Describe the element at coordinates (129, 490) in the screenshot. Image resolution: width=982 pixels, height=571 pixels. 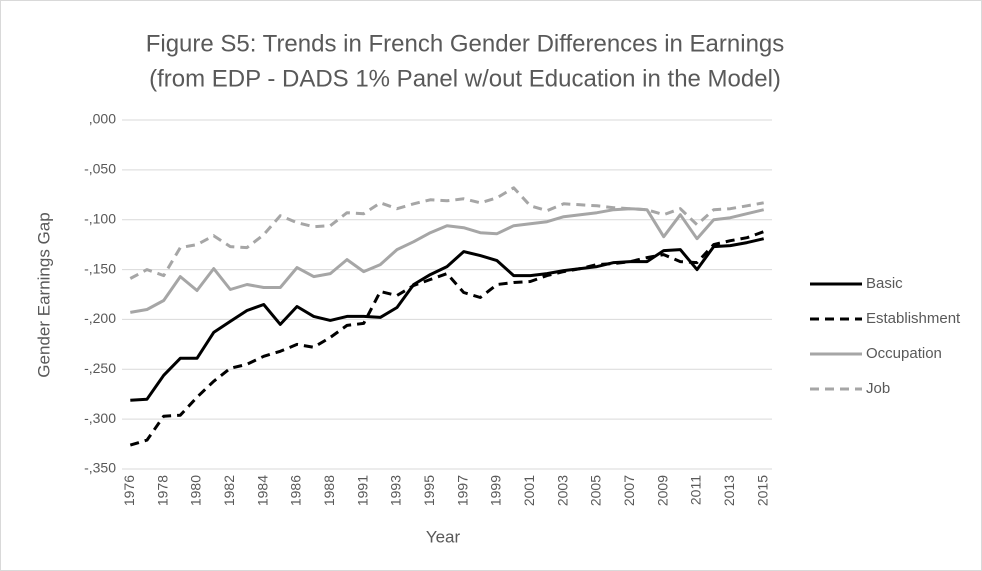
I see `x-tick-label: 1976` at that location.